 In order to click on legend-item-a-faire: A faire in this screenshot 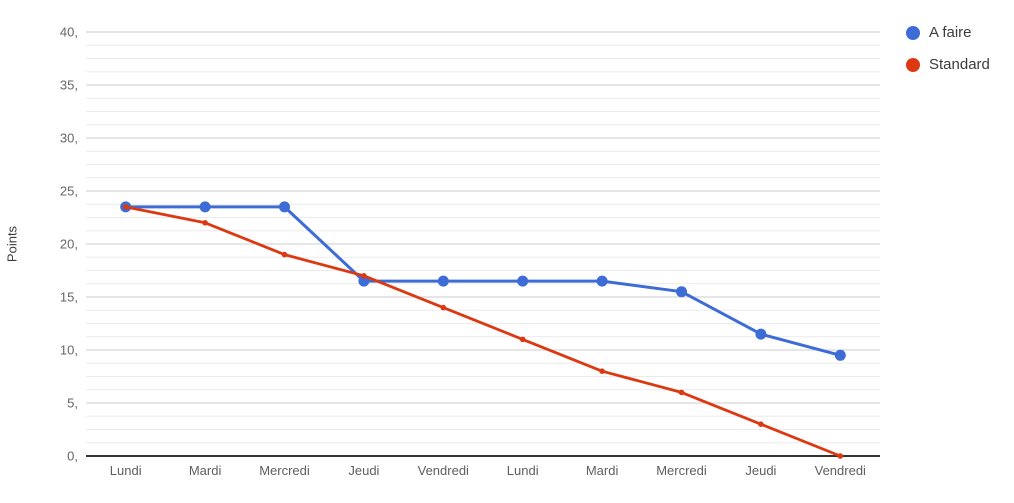, I will do `click(948, 32)`.